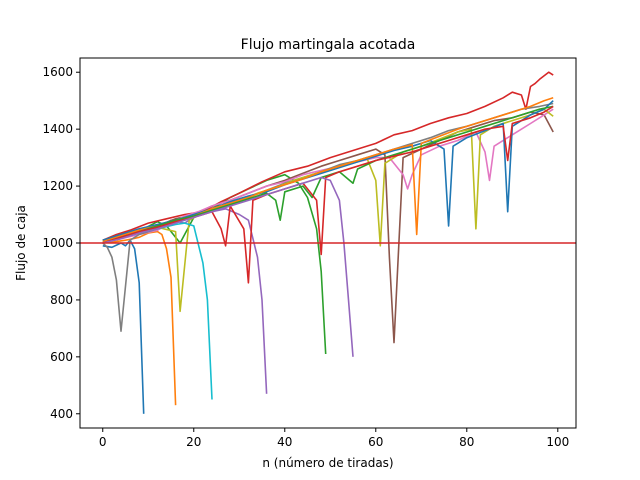 The width and height of the screenshot is (640, 480). I want to click on y-axis-label: Flujo de caja, so click(21, 243).